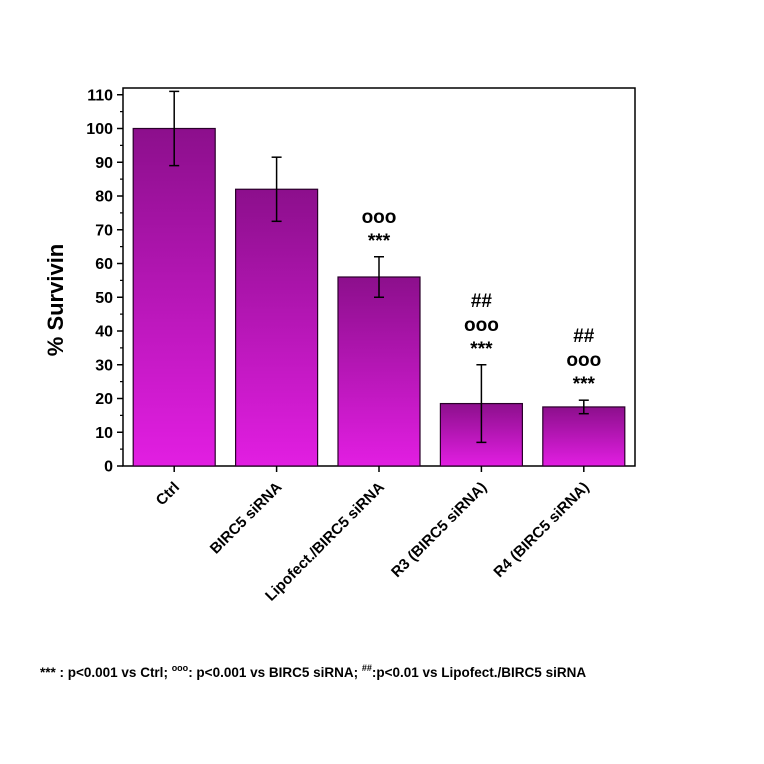  I want to click on y-tick-label-5: 50, so click(104, 298).